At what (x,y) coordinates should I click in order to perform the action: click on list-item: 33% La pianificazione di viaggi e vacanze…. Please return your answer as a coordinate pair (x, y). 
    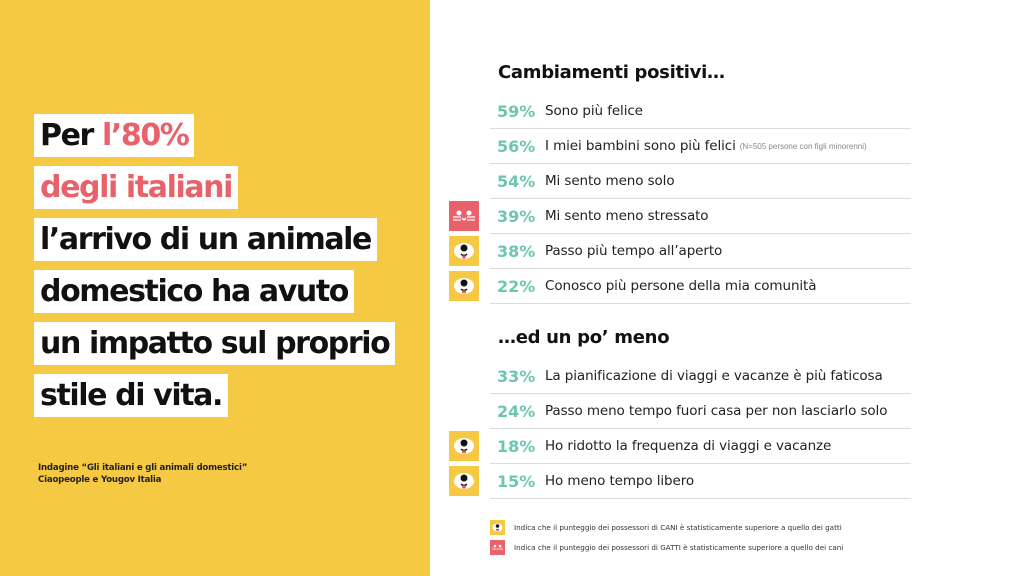
    Looking at the image, I should click on (700, 376).